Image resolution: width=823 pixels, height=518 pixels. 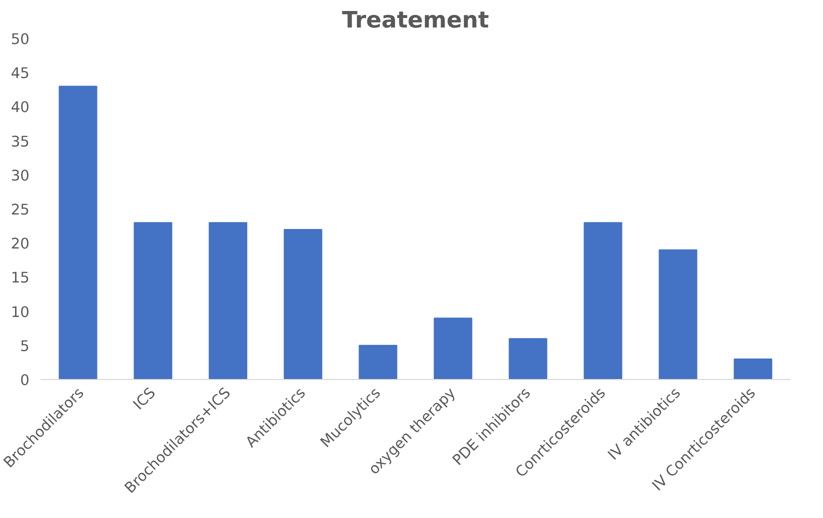 I want to click on y-tick-label: 5, so click(x=25, y=346).